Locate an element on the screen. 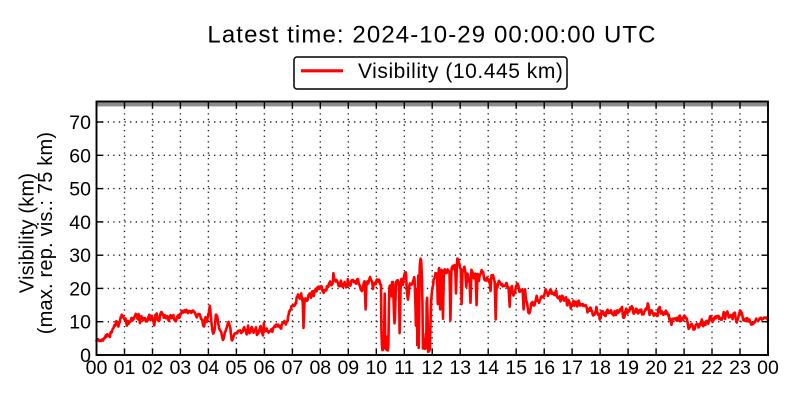 The image size is (800, 400). svg-text: 50 is located at coordinates (80, 190).